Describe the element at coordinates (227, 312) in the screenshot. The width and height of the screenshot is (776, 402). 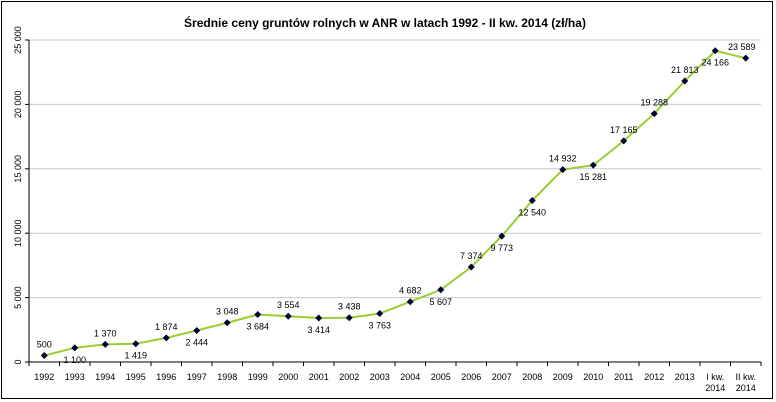
I see `data-label: 3 048` at that location.